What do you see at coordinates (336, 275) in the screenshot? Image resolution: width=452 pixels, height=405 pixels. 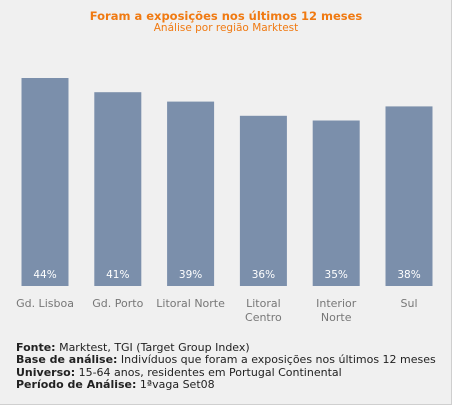 I see `bar-value-label-4: 35%` at bounding box center [336, 275].